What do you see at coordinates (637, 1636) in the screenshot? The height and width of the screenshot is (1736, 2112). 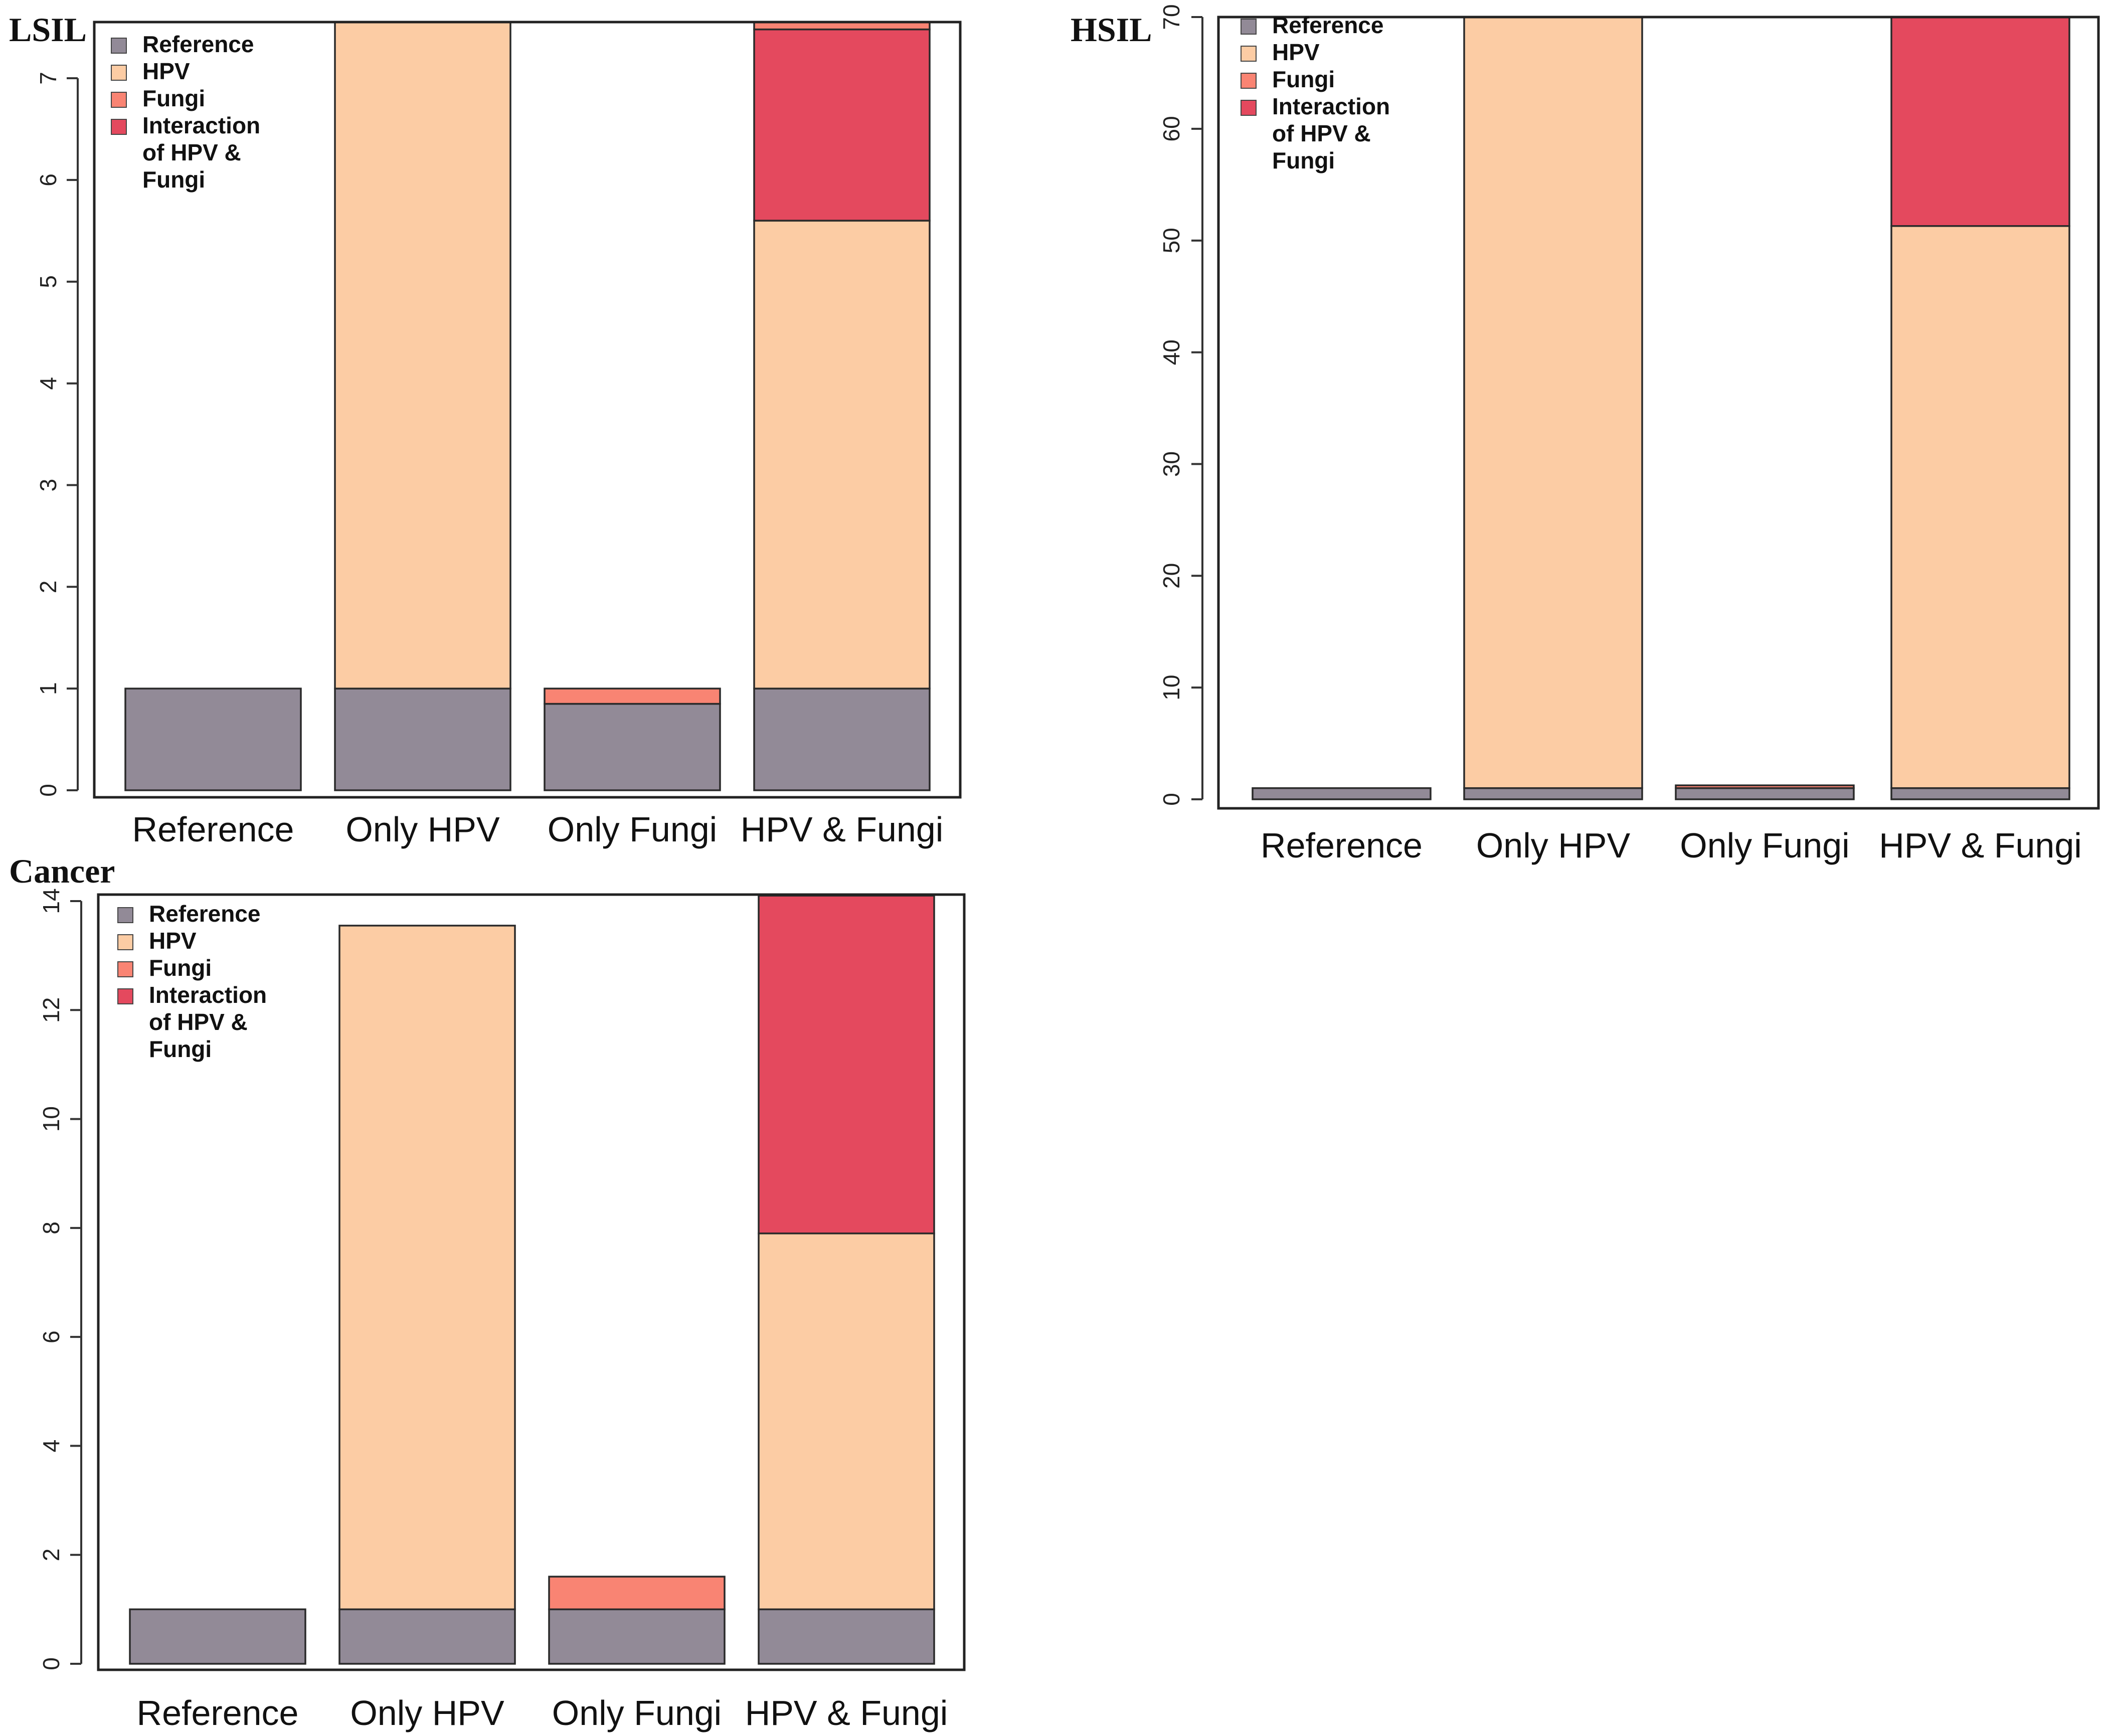 I see `bar-cancer-only-fungi-reference` at bounding box center [637, 1636].